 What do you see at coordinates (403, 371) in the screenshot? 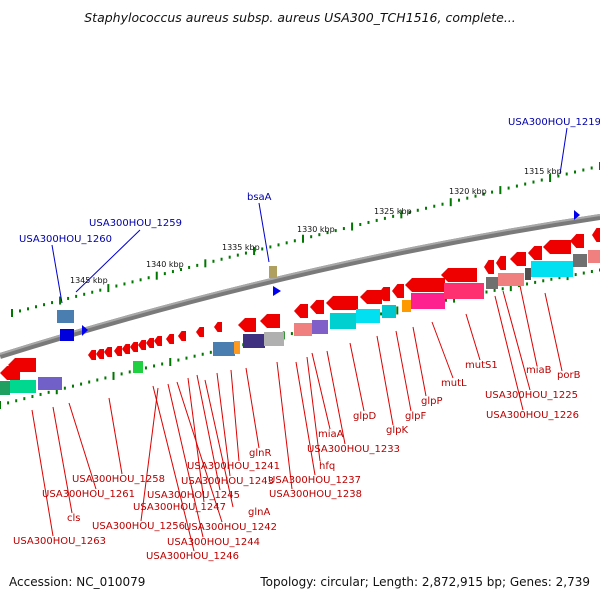
I see `leader-line` at bounding box center [403, 371].